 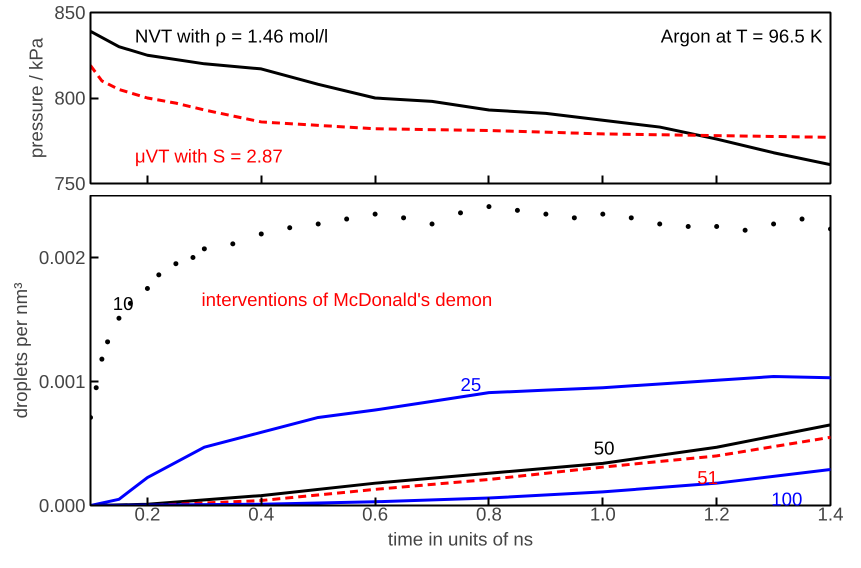 What do you see at coordinates (147, 514) in the screenshot?
I see `x-tick-label: 0.2` at bounding box center [147, 514].